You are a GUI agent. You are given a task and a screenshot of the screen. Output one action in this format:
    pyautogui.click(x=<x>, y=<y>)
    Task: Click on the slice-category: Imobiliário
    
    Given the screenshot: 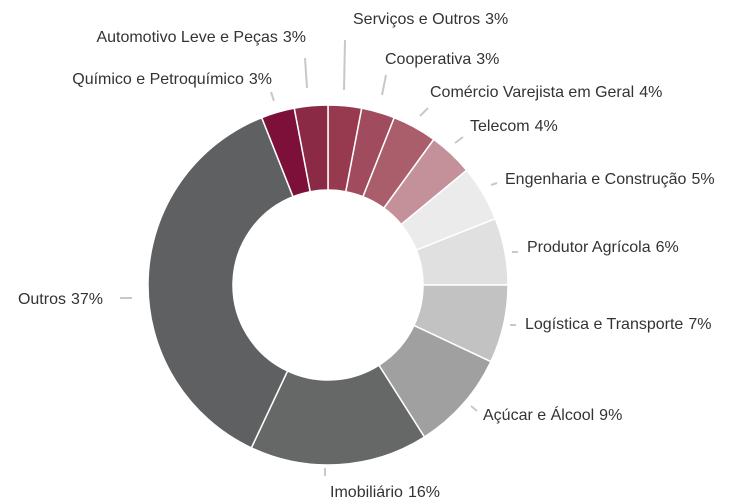 What is the action you would take?
    pyautogui.click(x=366, y=492)
    